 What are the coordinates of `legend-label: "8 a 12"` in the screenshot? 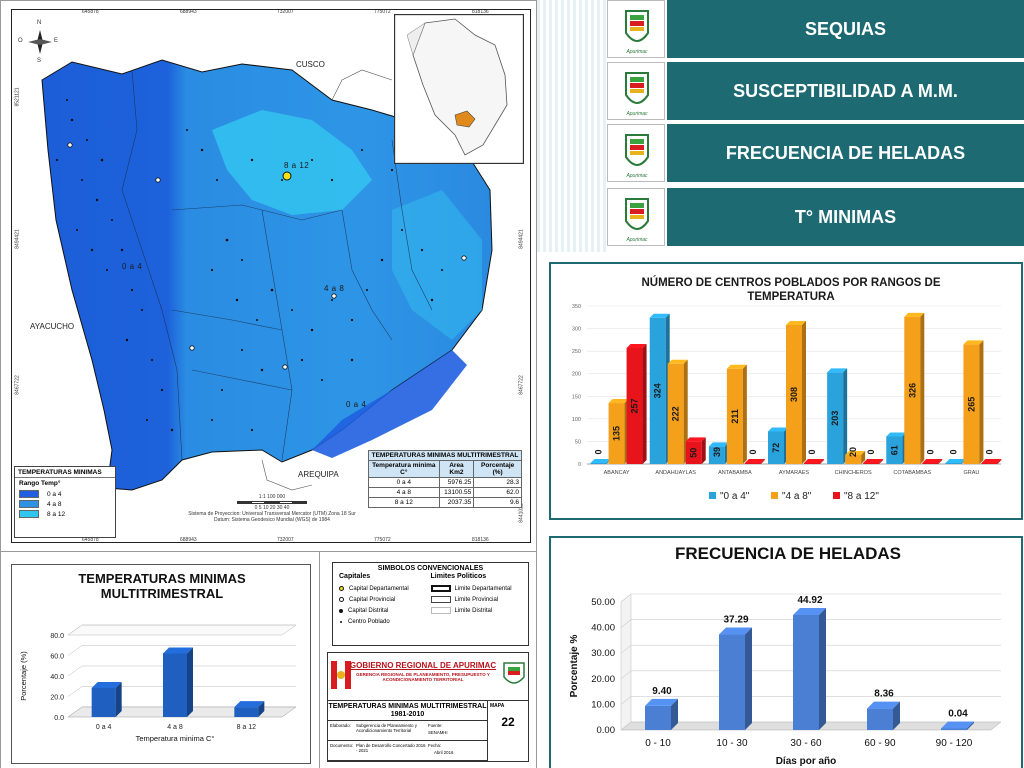 It's located at (861, 496).